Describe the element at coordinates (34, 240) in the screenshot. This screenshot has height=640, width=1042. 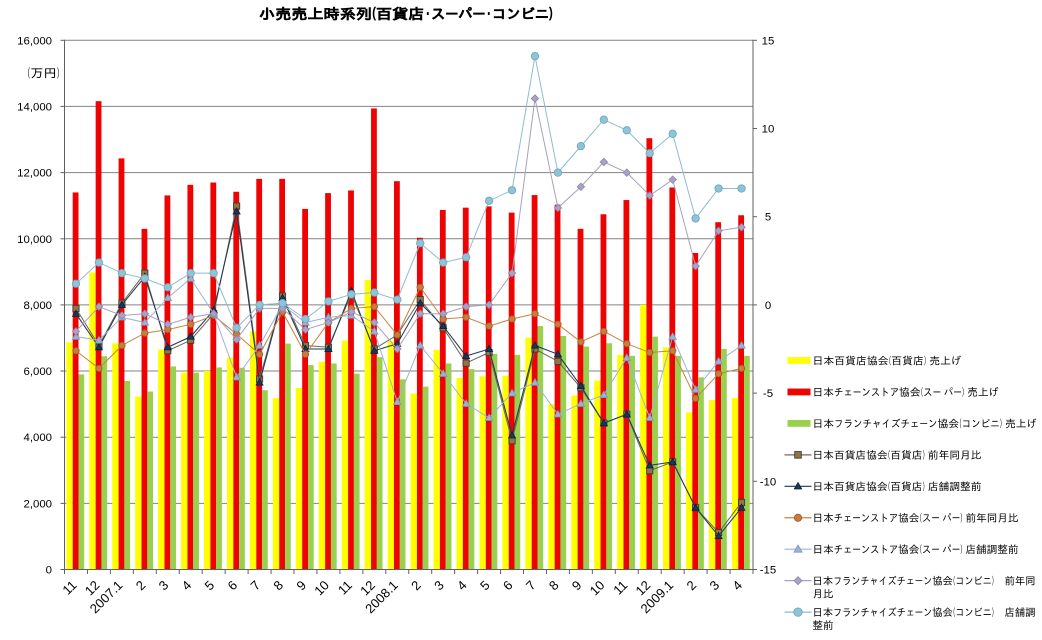
I see `svg-text: 10,000` at that location.